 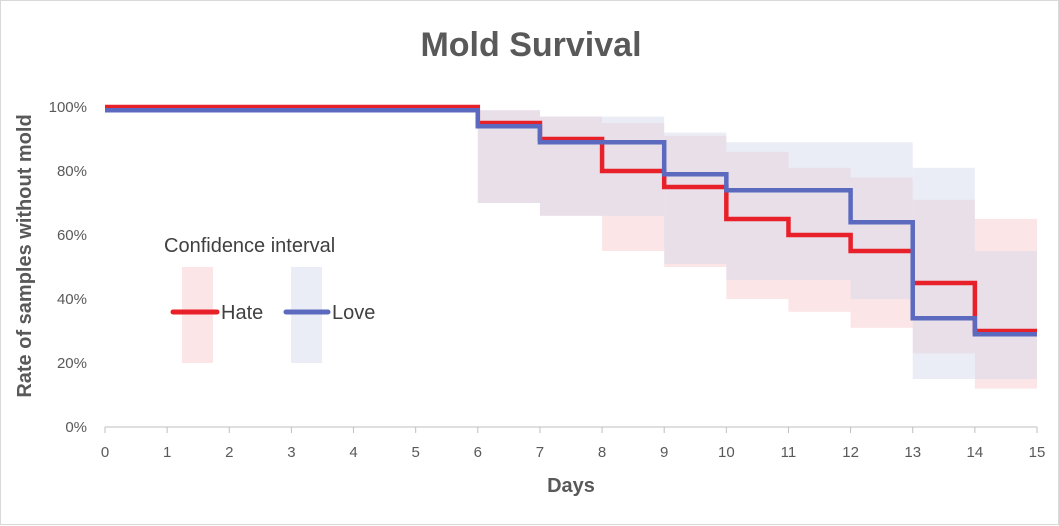 I want to click on legend-love-ci-swatch, so click(x=306, y=315).